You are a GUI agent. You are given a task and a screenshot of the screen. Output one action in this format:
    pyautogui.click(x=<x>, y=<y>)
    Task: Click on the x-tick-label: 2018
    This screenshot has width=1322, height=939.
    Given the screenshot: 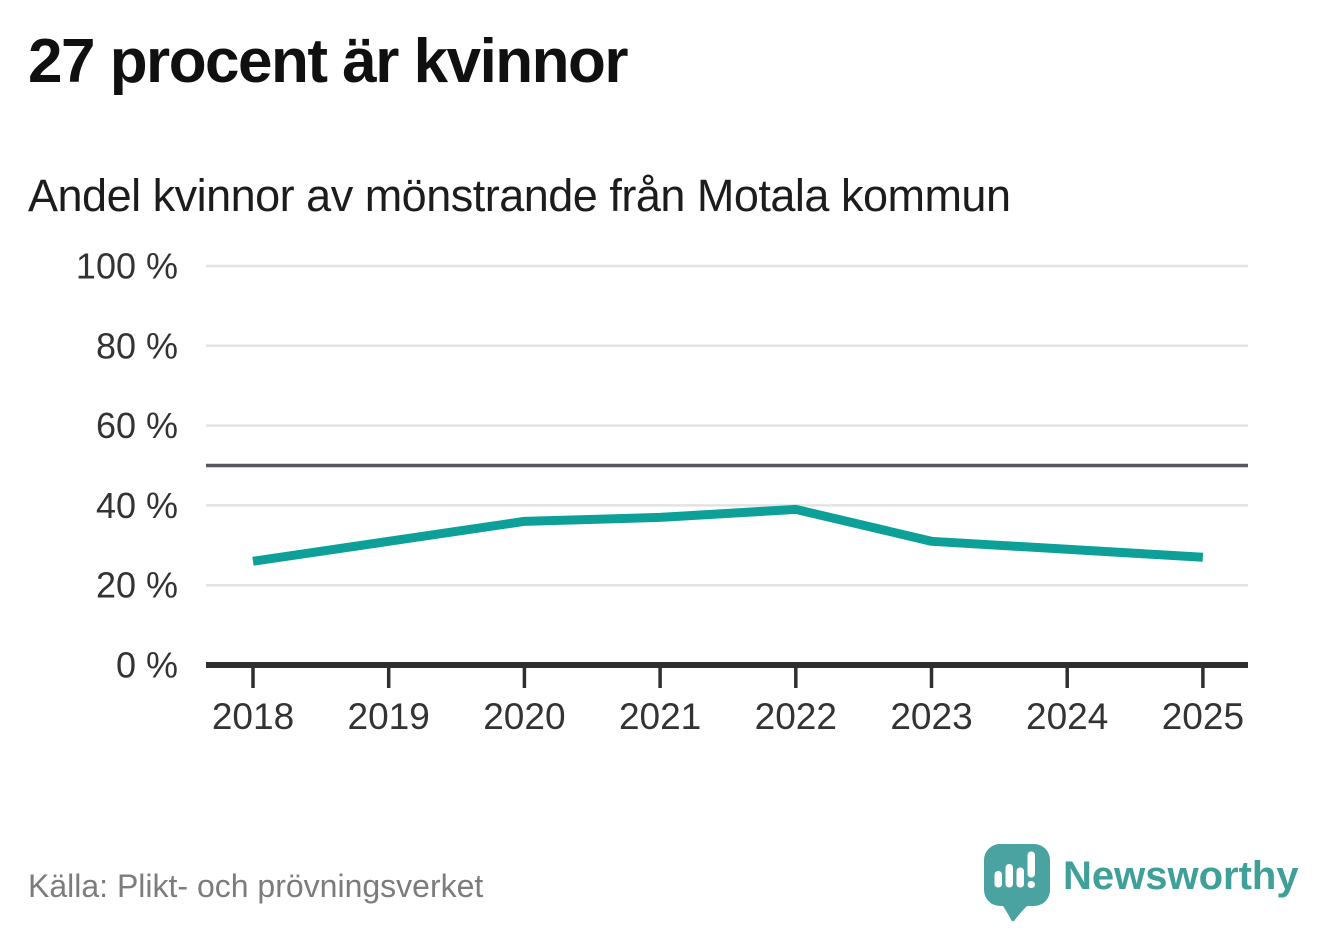 What is the action you would take?
    pyautogui.click(x=253, y=716)
    